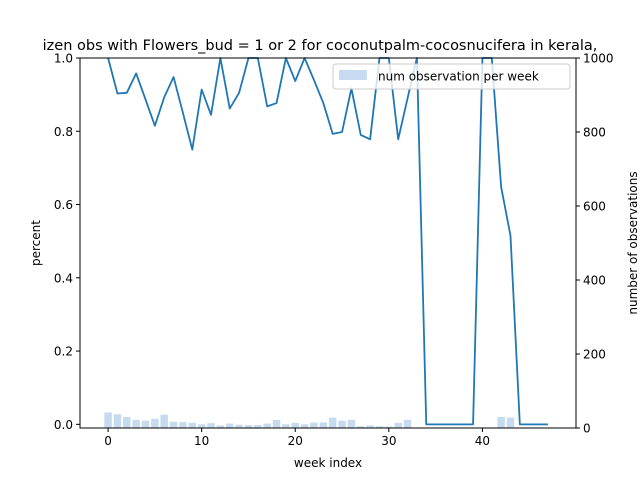 The image size is (640, 480). What do you see at coordinates (594, 355) in the screenshot?
I see `y-right-tick-label: 200` at bounding box center [594, 355].